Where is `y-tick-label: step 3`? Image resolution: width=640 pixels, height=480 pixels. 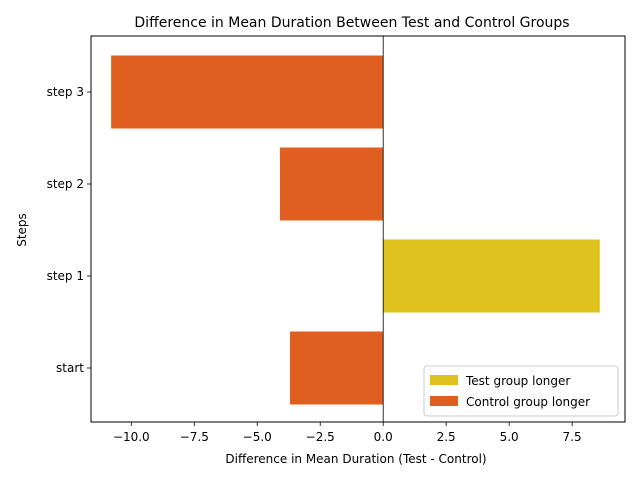
y-tick-label: step 3 is located at coordinates (65, 92).